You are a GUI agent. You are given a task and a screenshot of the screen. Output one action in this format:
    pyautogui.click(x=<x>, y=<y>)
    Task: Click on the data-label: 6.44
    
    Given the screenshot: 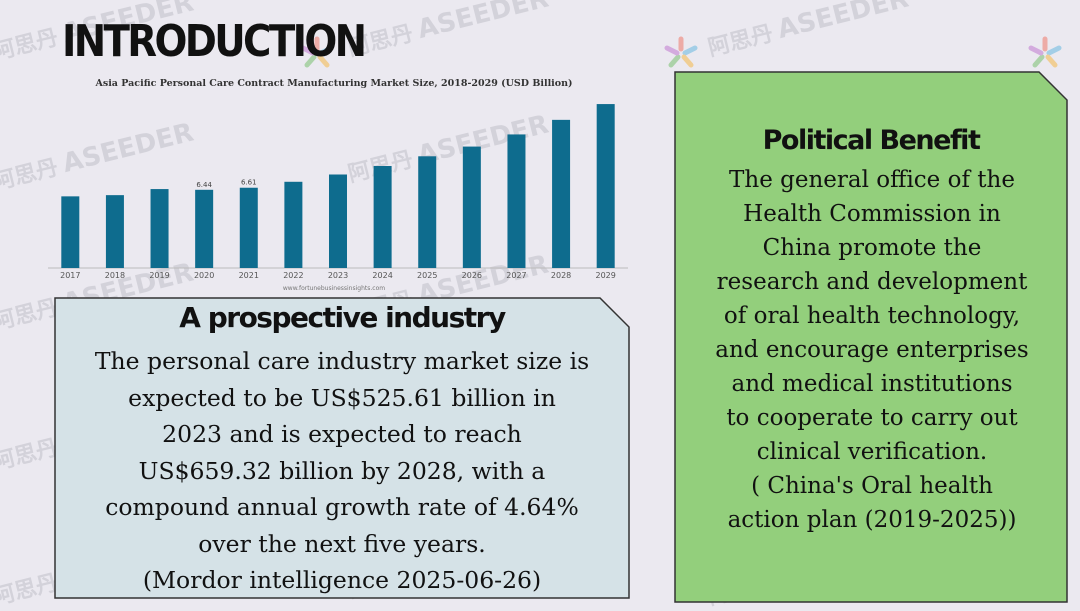 What is the action you would take?
    pyautogui.click(x=204, y=185)
    